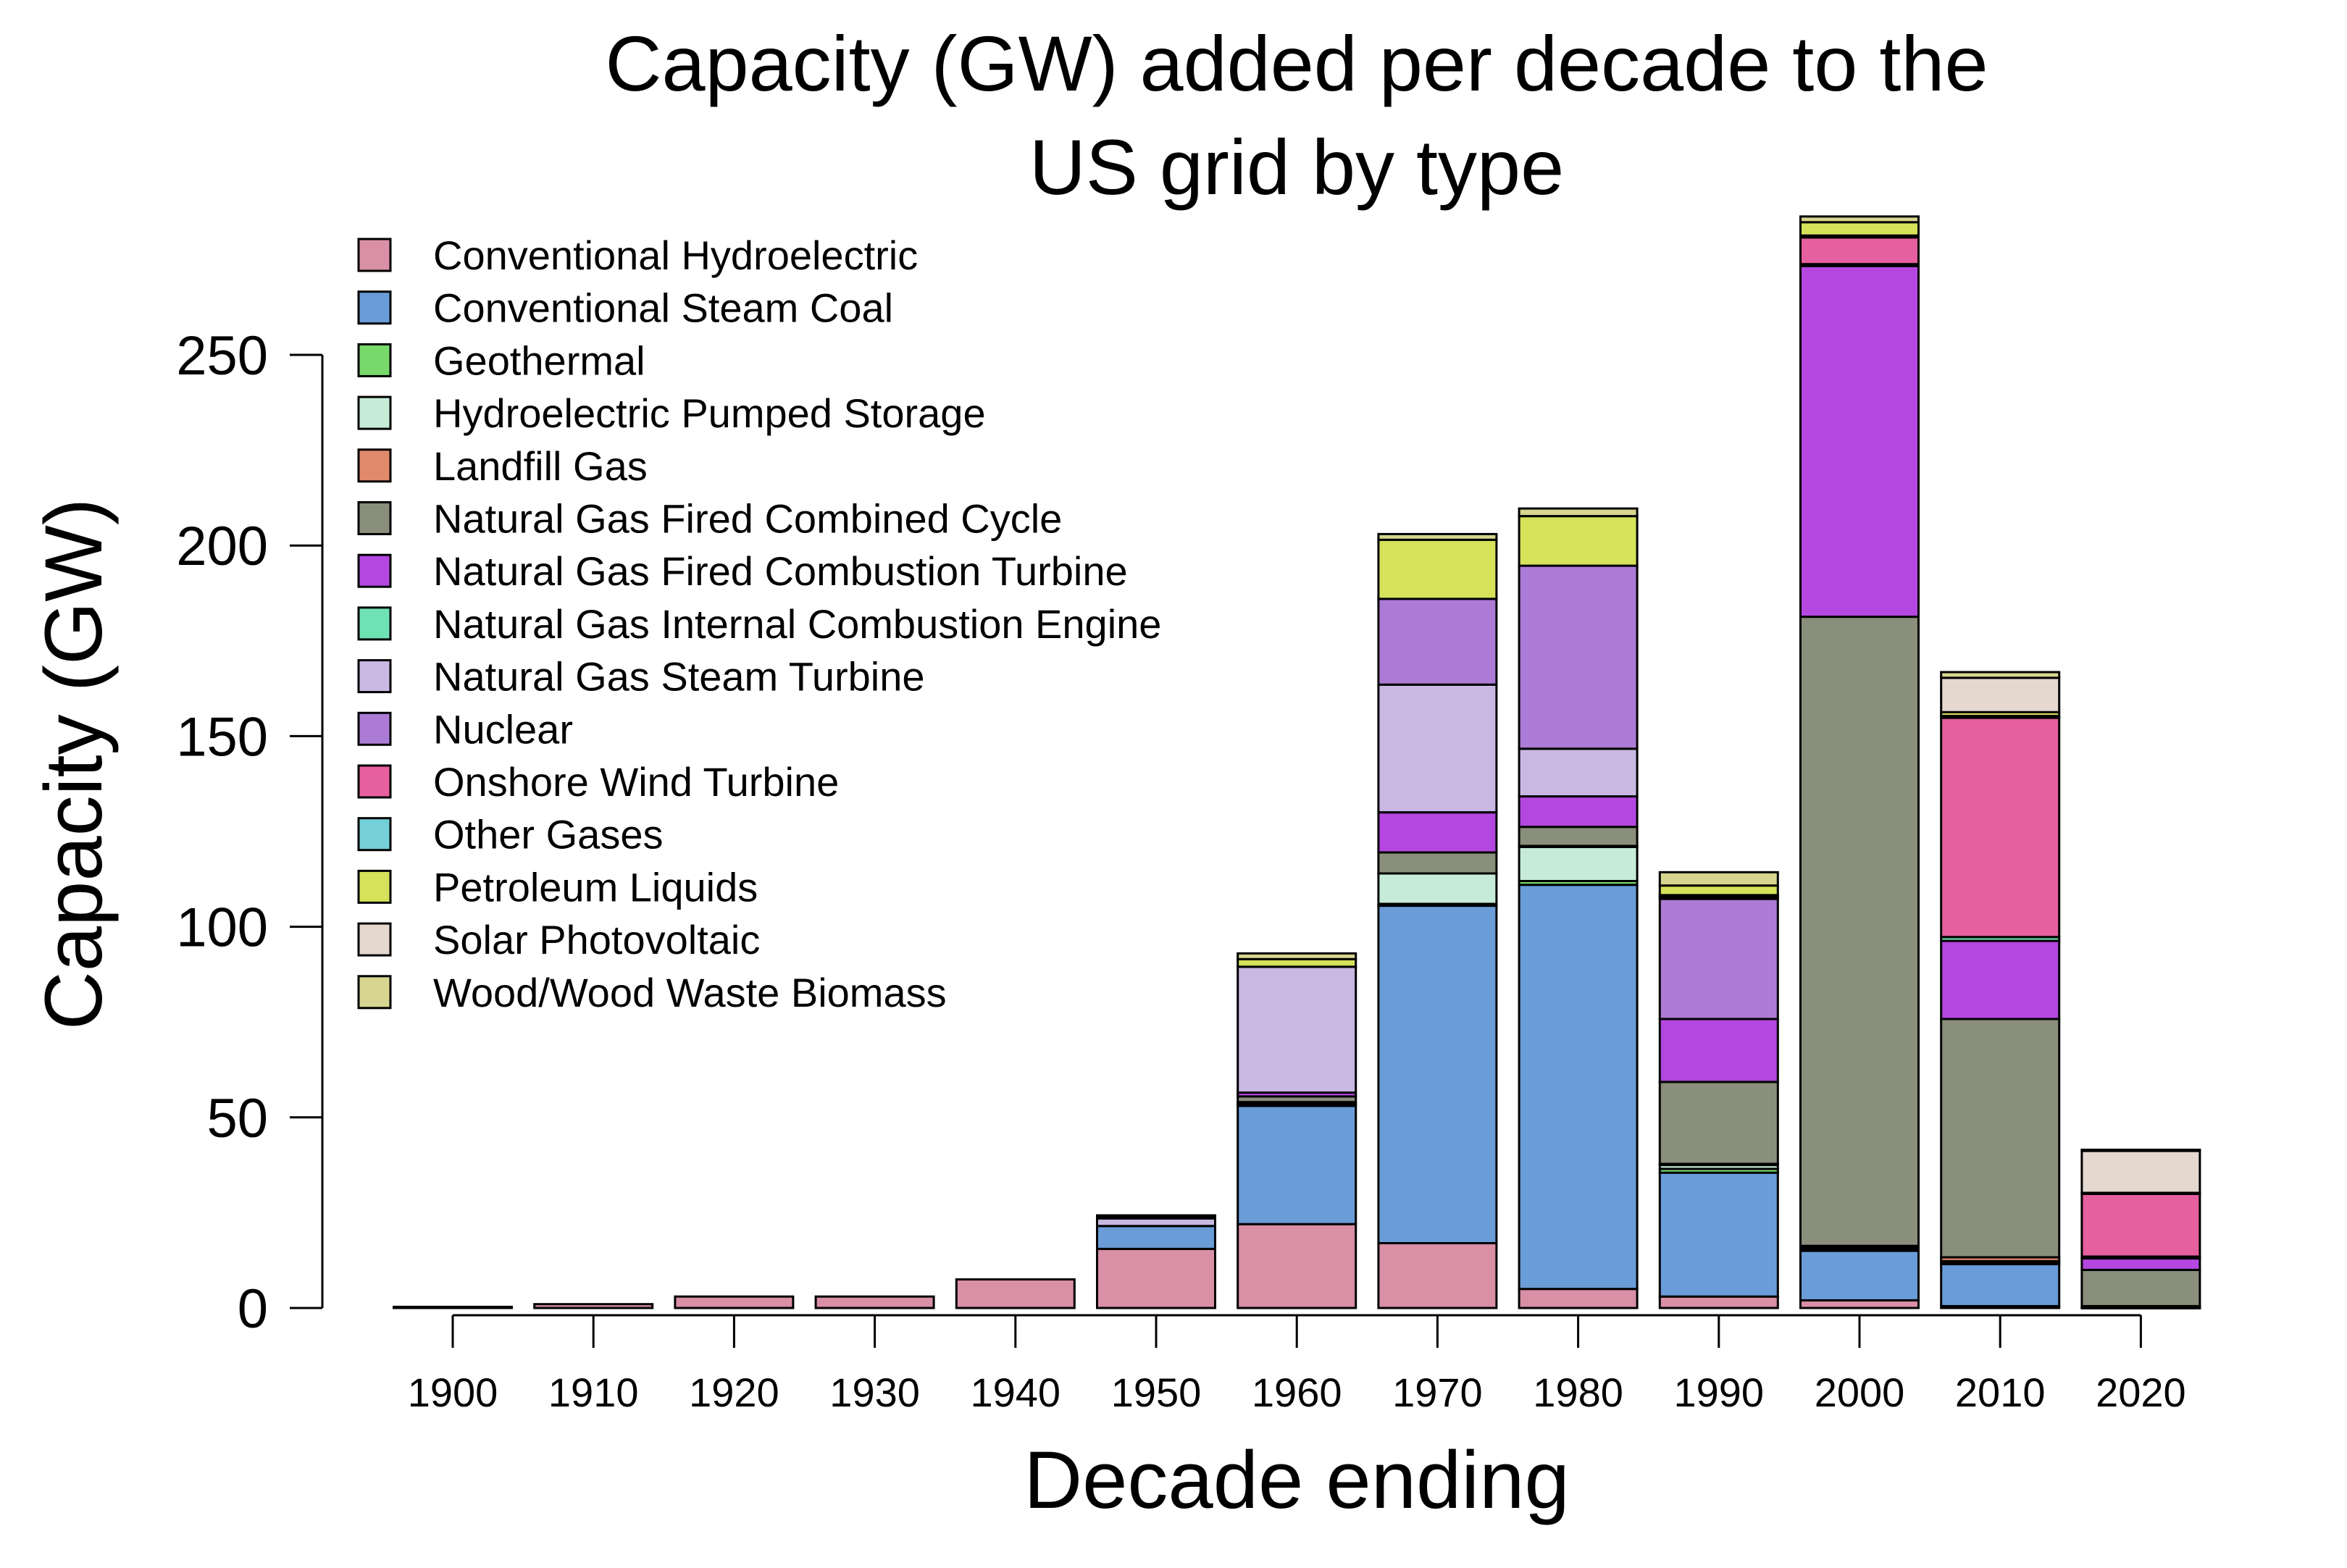  I want to click on bar-2010-solar-photovoltaic, so click(2001, 694).